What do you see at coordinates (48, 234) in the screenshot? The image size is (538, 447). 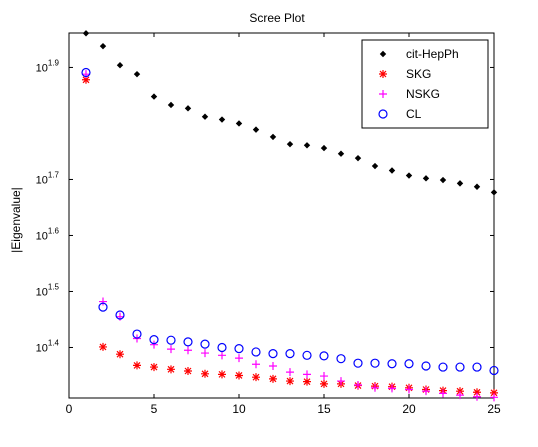 I see `y-tick-label: 101.6` at bounding box center [48, 234].